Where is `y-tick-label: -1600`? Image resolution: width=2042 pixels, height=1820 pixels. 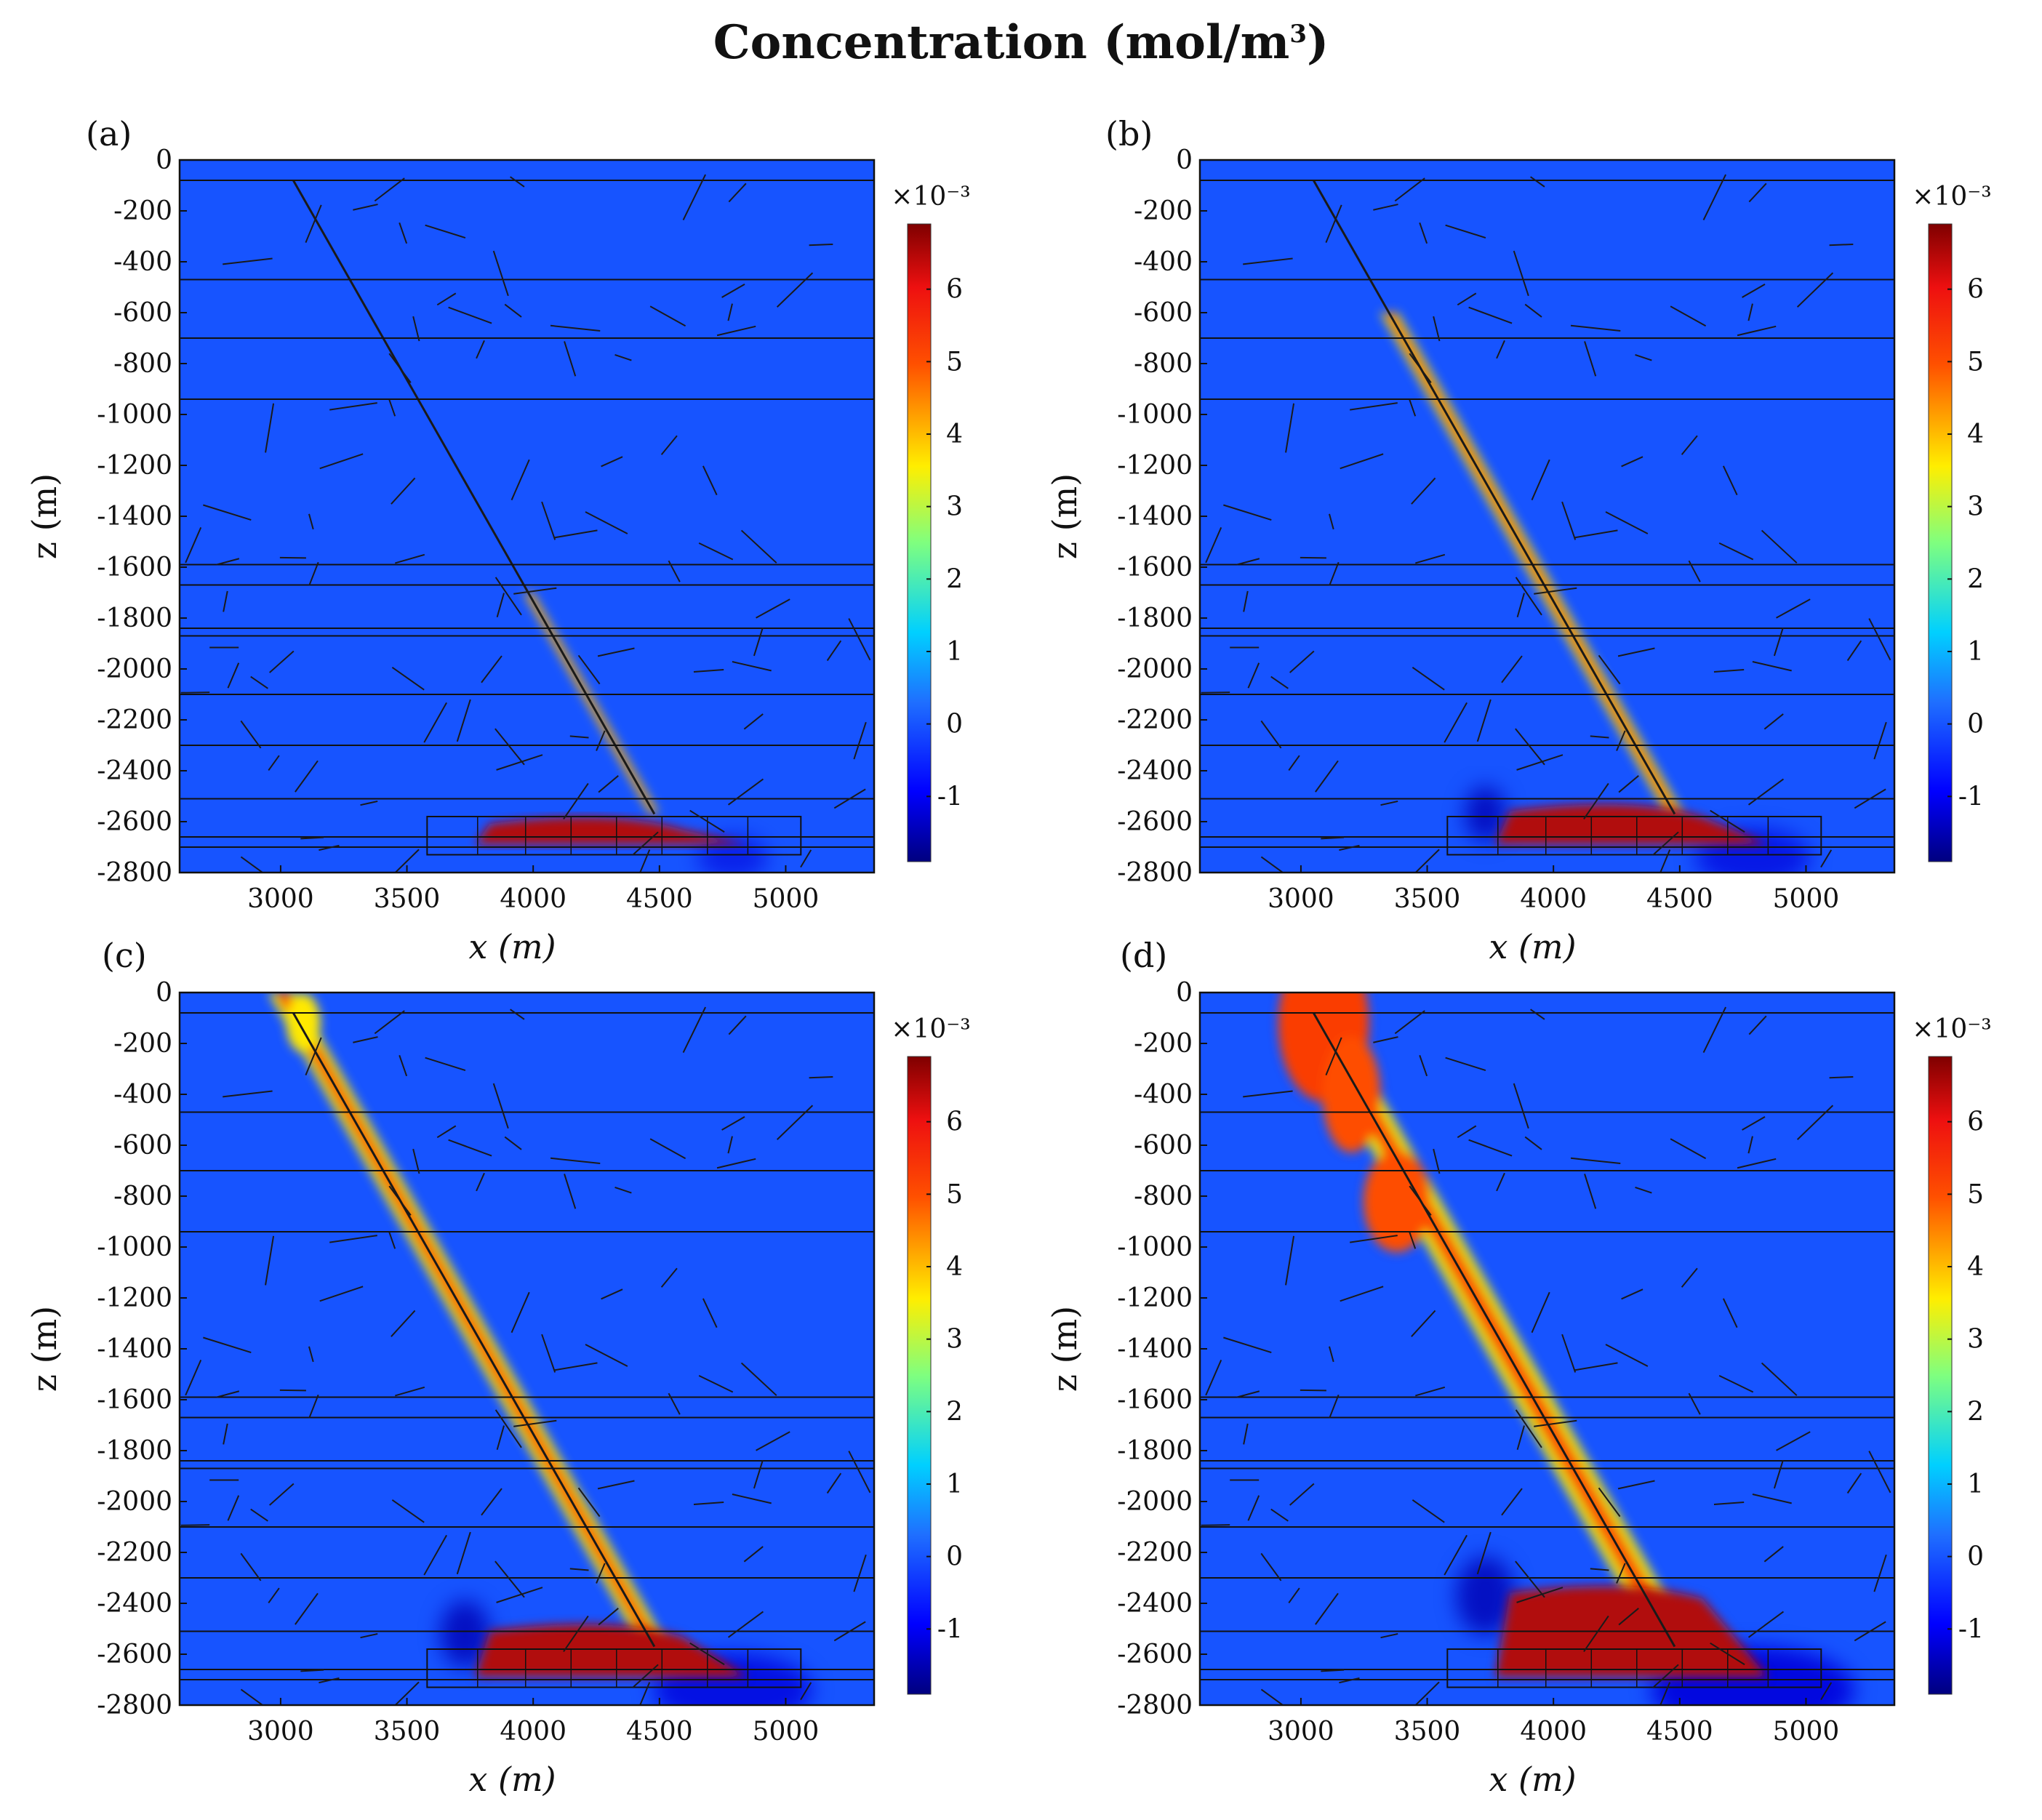
y-tick-label: -1600 is located at coordinates (1155, 567).